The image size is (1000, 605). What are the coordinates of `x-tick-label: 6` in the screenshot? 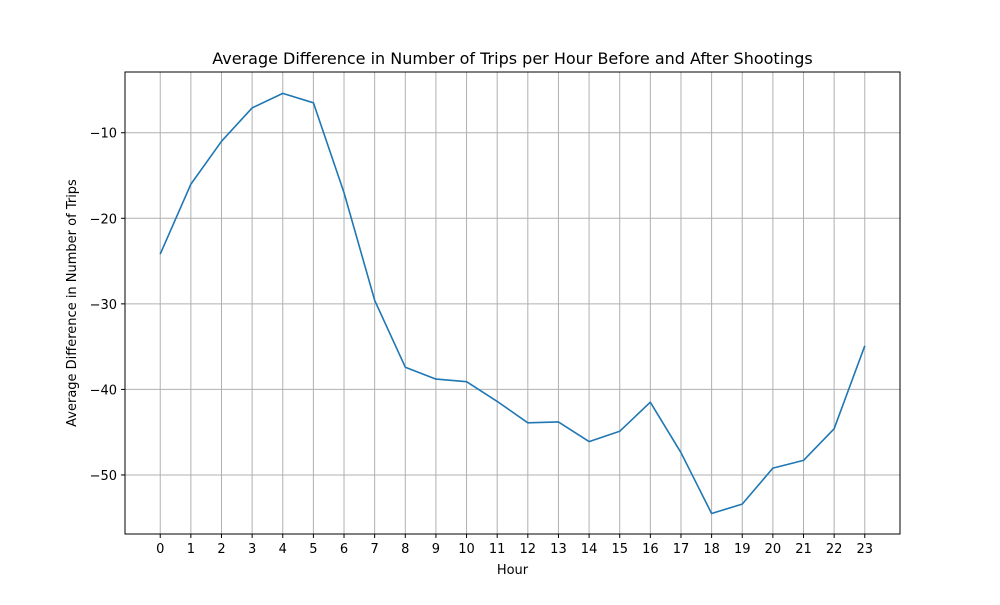 It's located at (344, 549).